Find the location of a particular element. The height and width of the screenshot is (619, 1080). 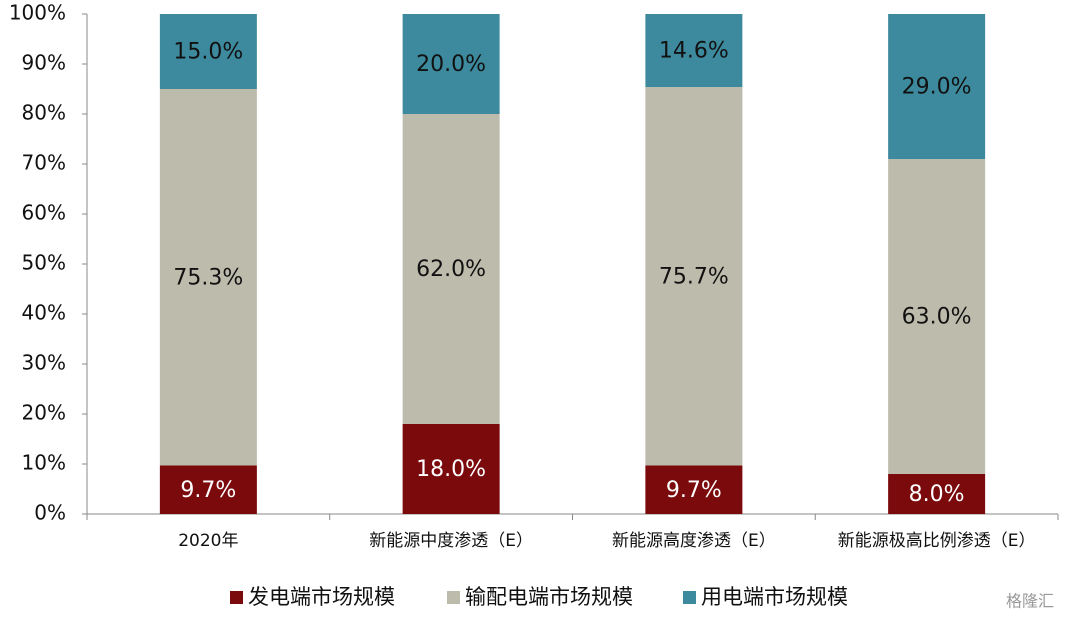

value-label: 20.0% is located at coordinates (451, 64).